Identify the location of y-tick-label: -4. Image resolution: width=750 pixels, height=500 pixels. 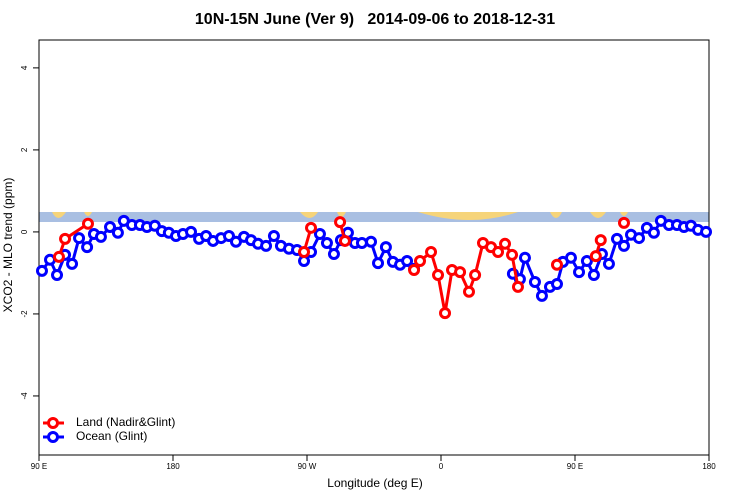
(24, 396).